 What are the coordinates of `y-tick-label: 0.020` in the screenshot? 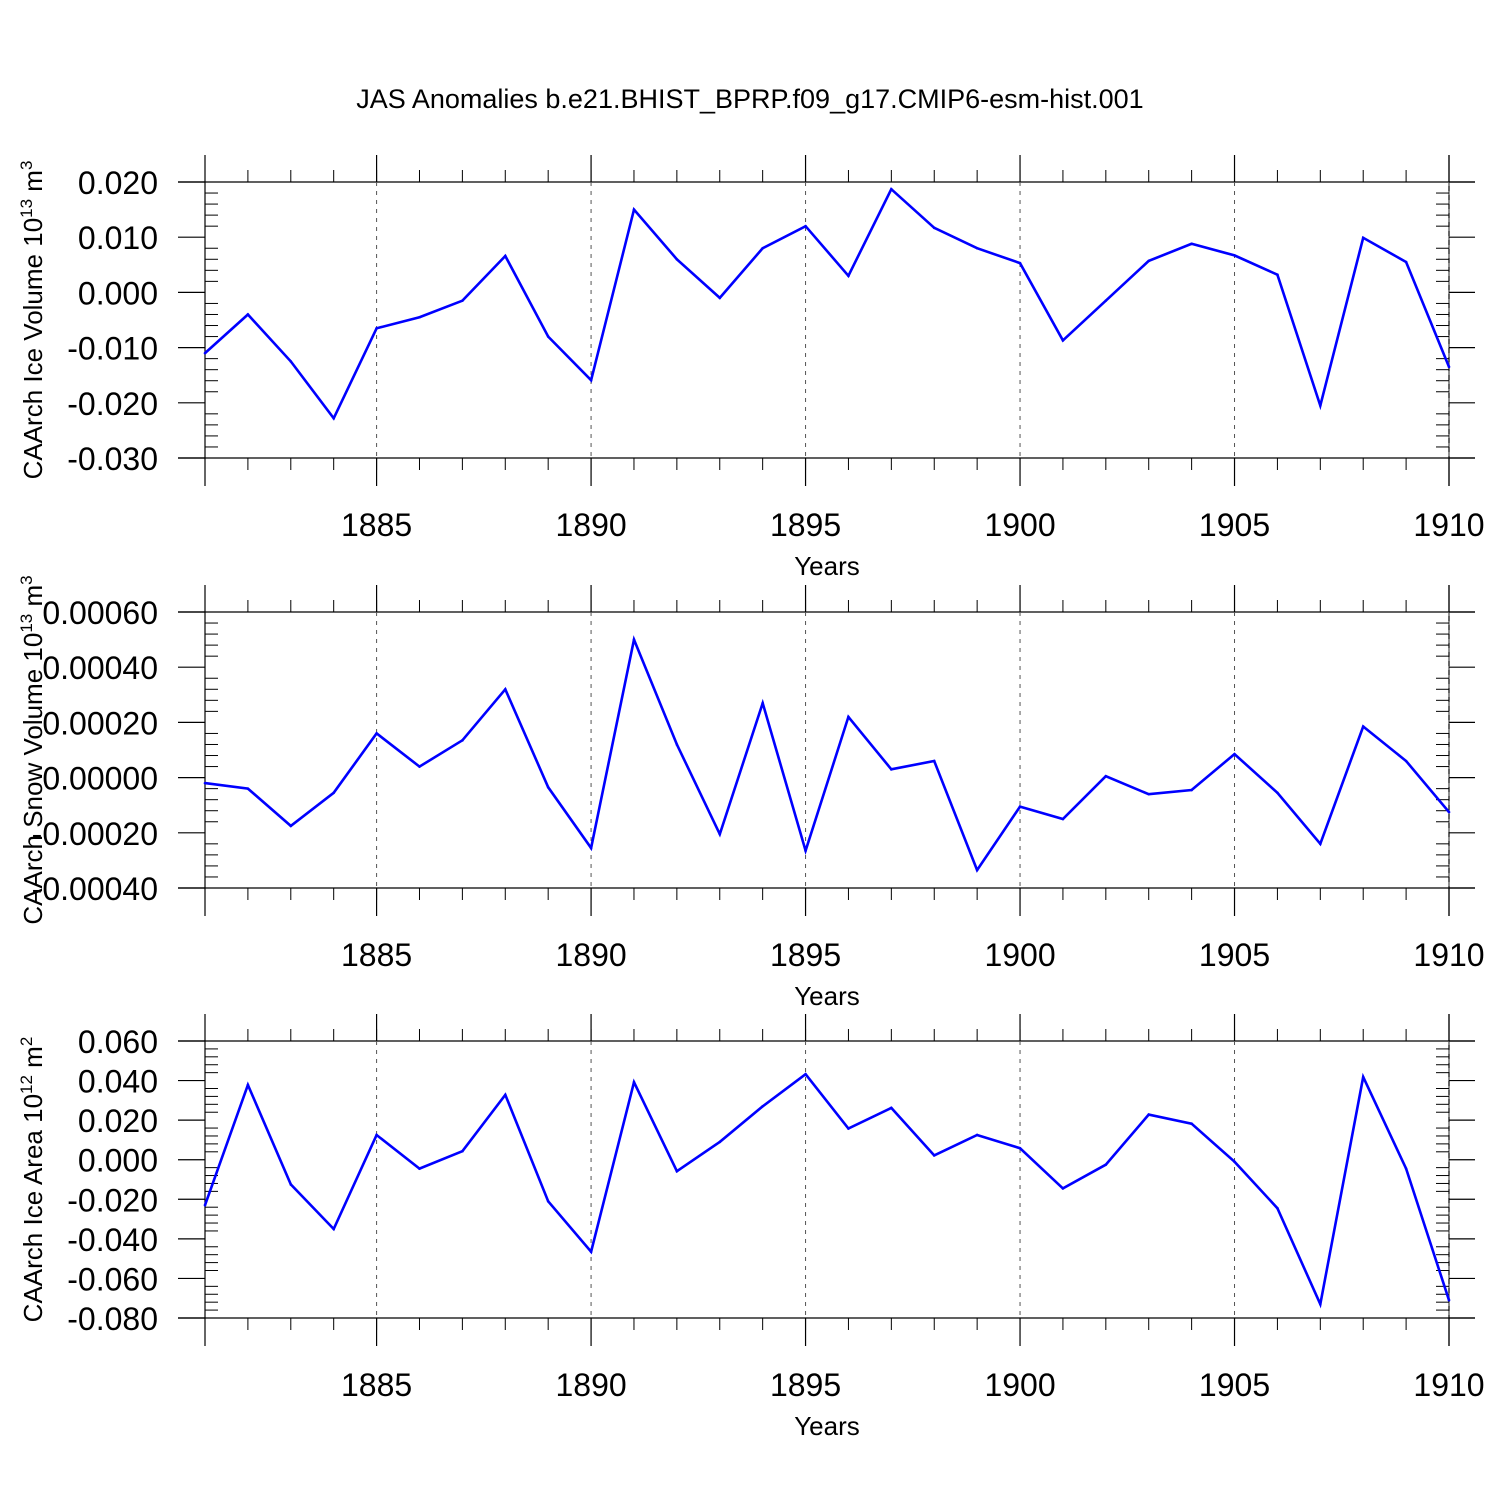 It's located at (118, 1121).